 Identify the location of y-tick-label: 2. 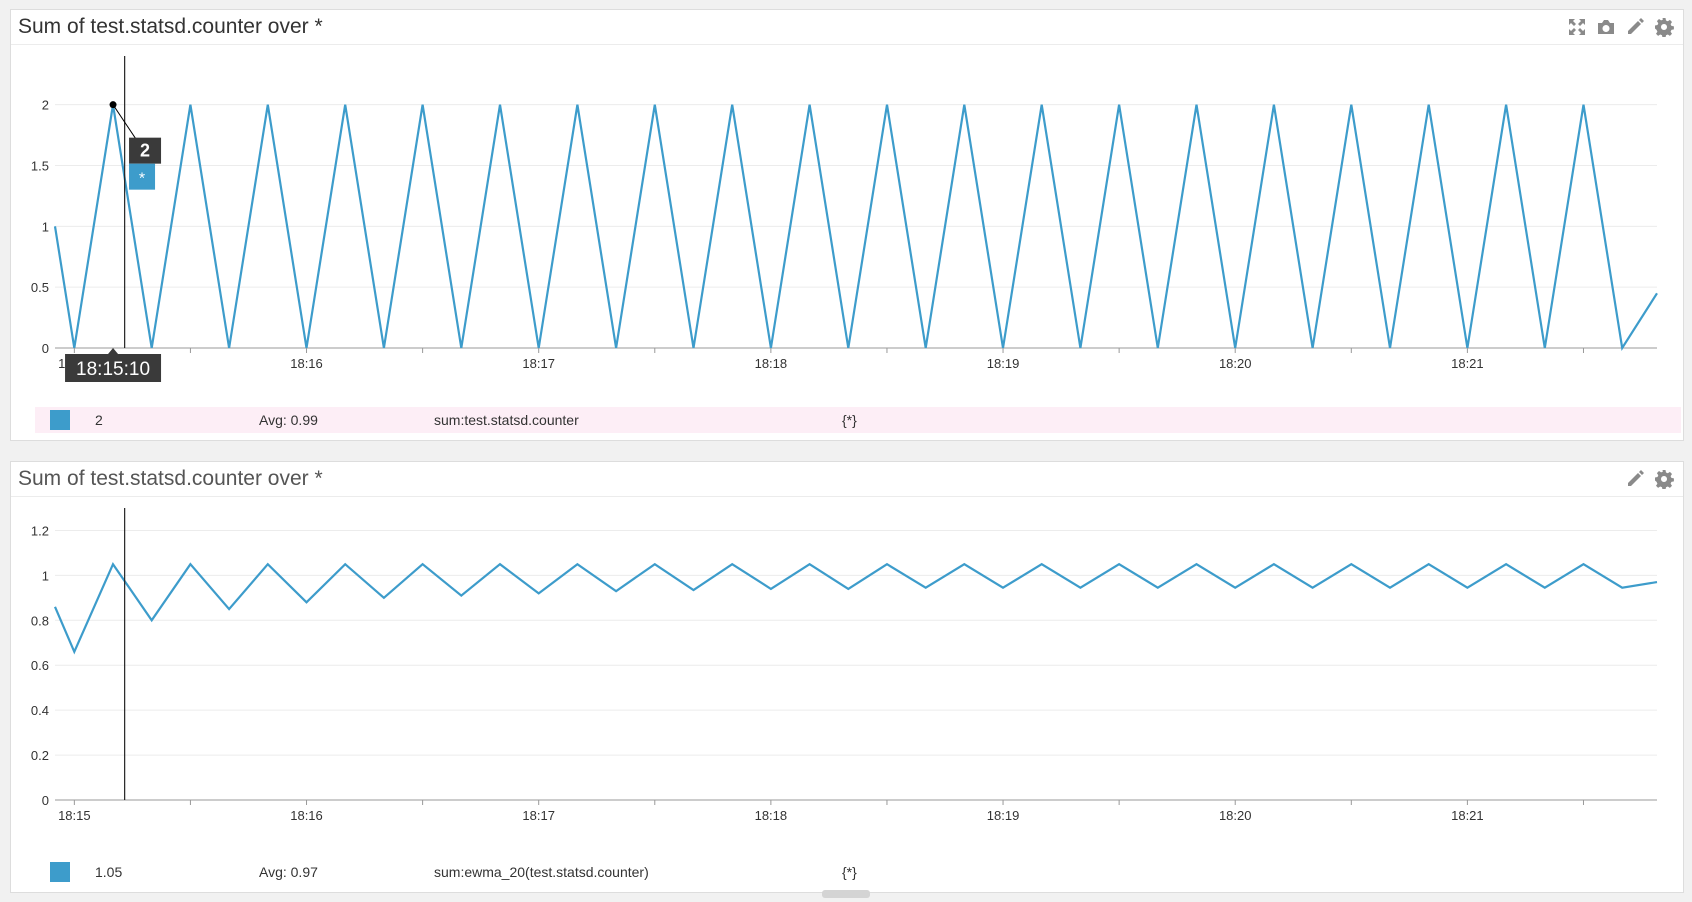
(45, 105).